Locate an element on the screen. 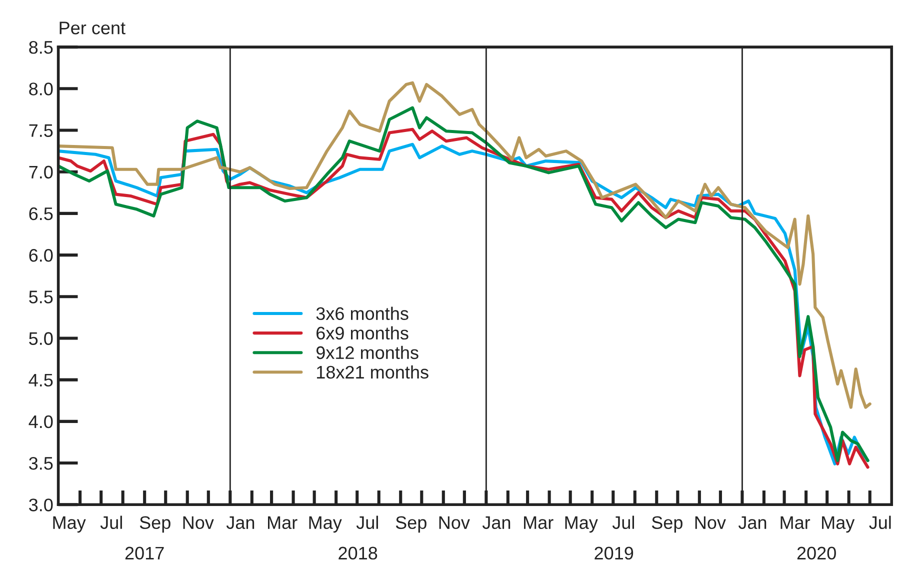 Image resolution: width=897 pixels, height=567 pixels. legend-label: 9x12 months is located at coordinates (367, 353).